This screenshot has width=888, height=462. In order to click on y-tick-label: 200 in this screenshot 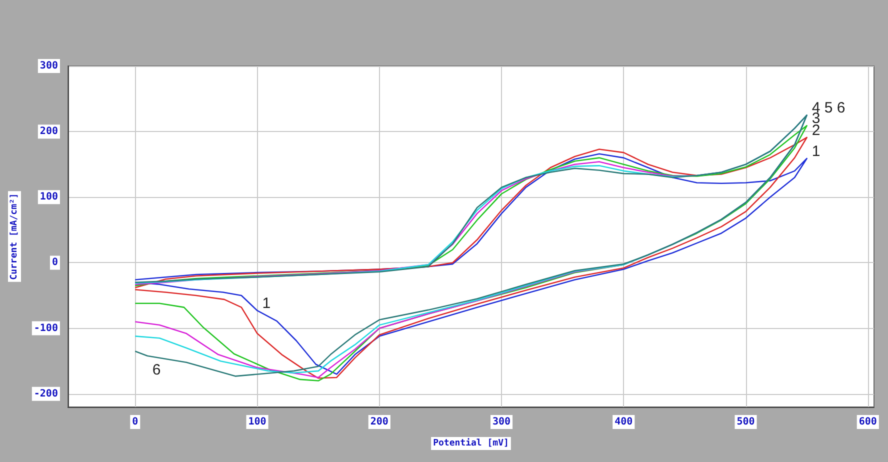, I will do `click(49, 132)`.